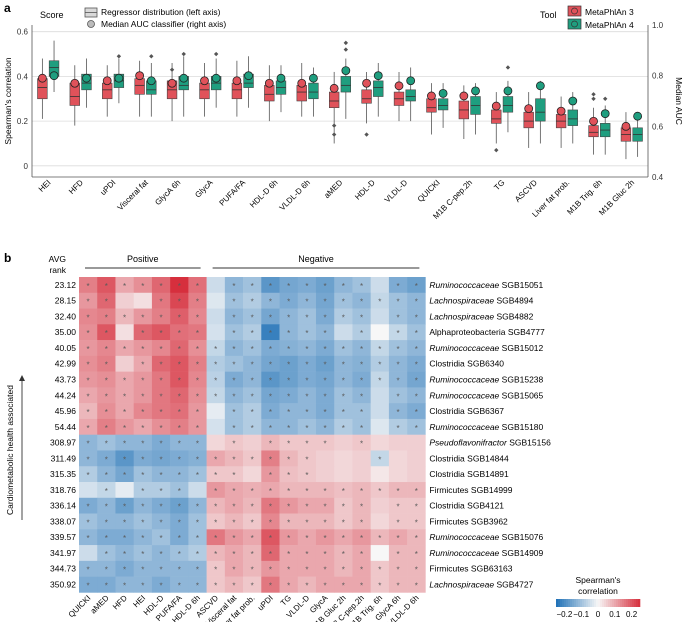 The image size is (685, 622). Describe the element at coordinates (63, 537) in the screenshot. I see `avg-rank-value: 339.57` at that location.